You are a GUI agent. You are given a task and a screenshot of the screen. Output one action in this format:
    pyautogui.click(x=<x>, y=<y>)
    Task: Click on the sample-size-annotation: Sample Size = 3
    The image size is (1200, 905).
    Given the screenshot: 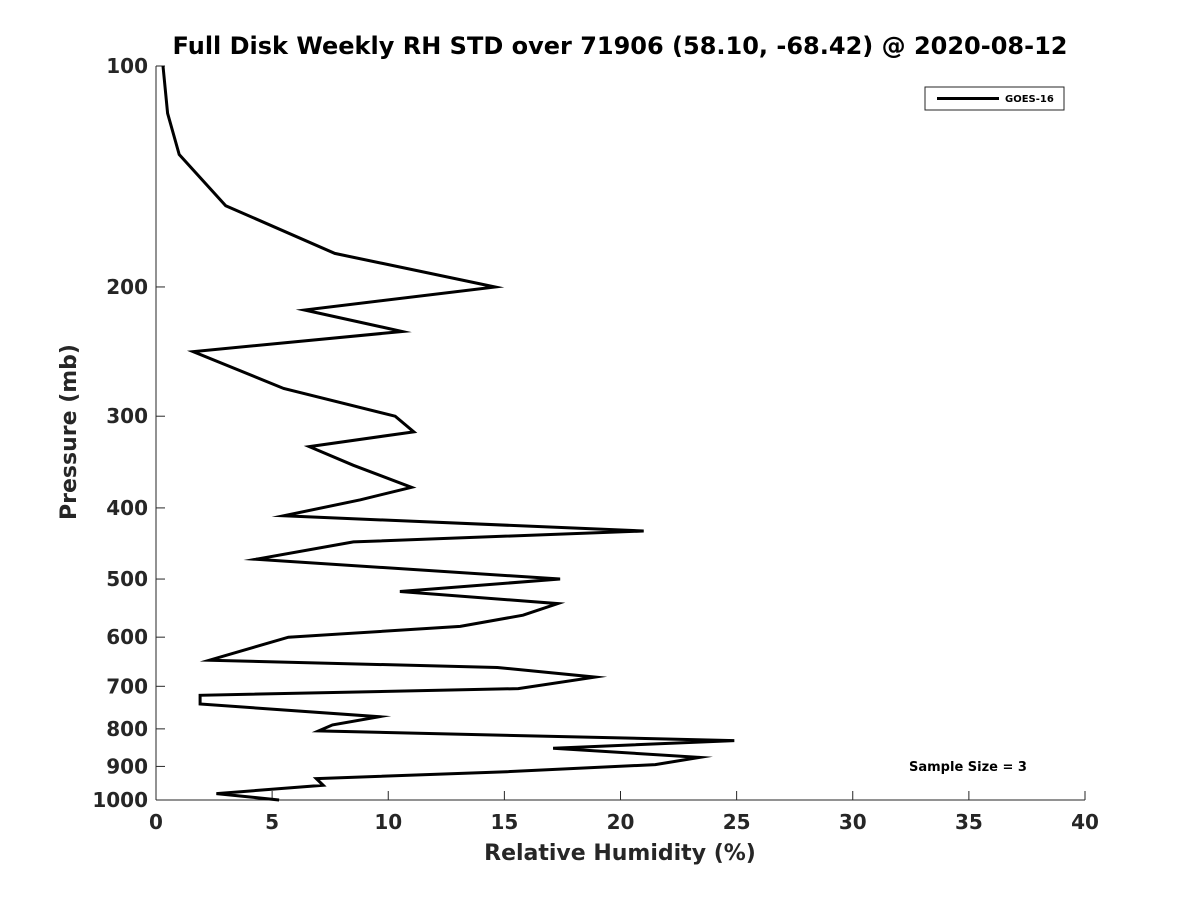 What is the action you would take?
    pyautogui.click(x=968, y=767)
    